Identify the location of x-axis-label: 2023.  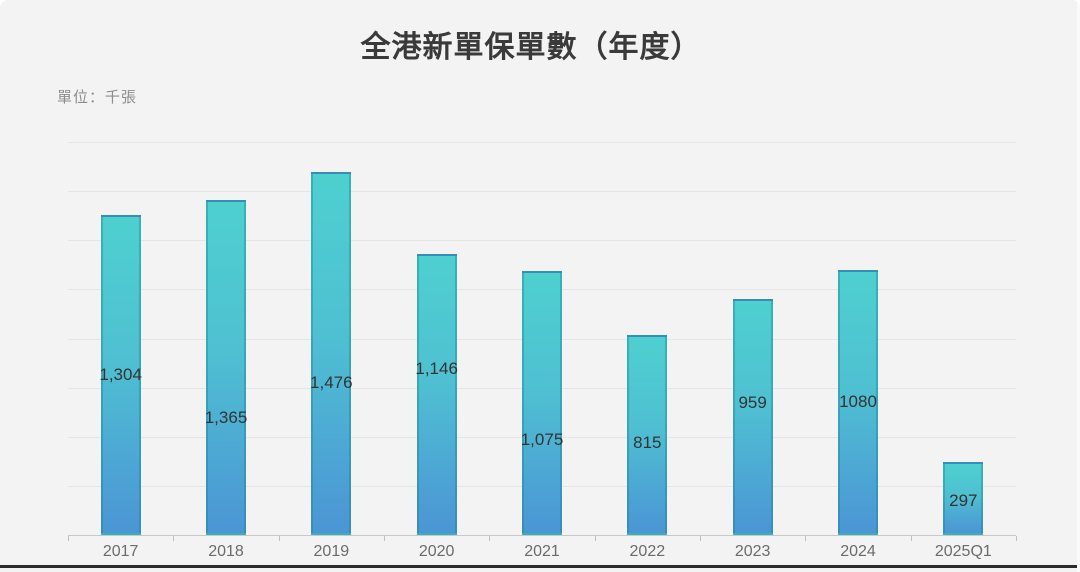
(752, 551).